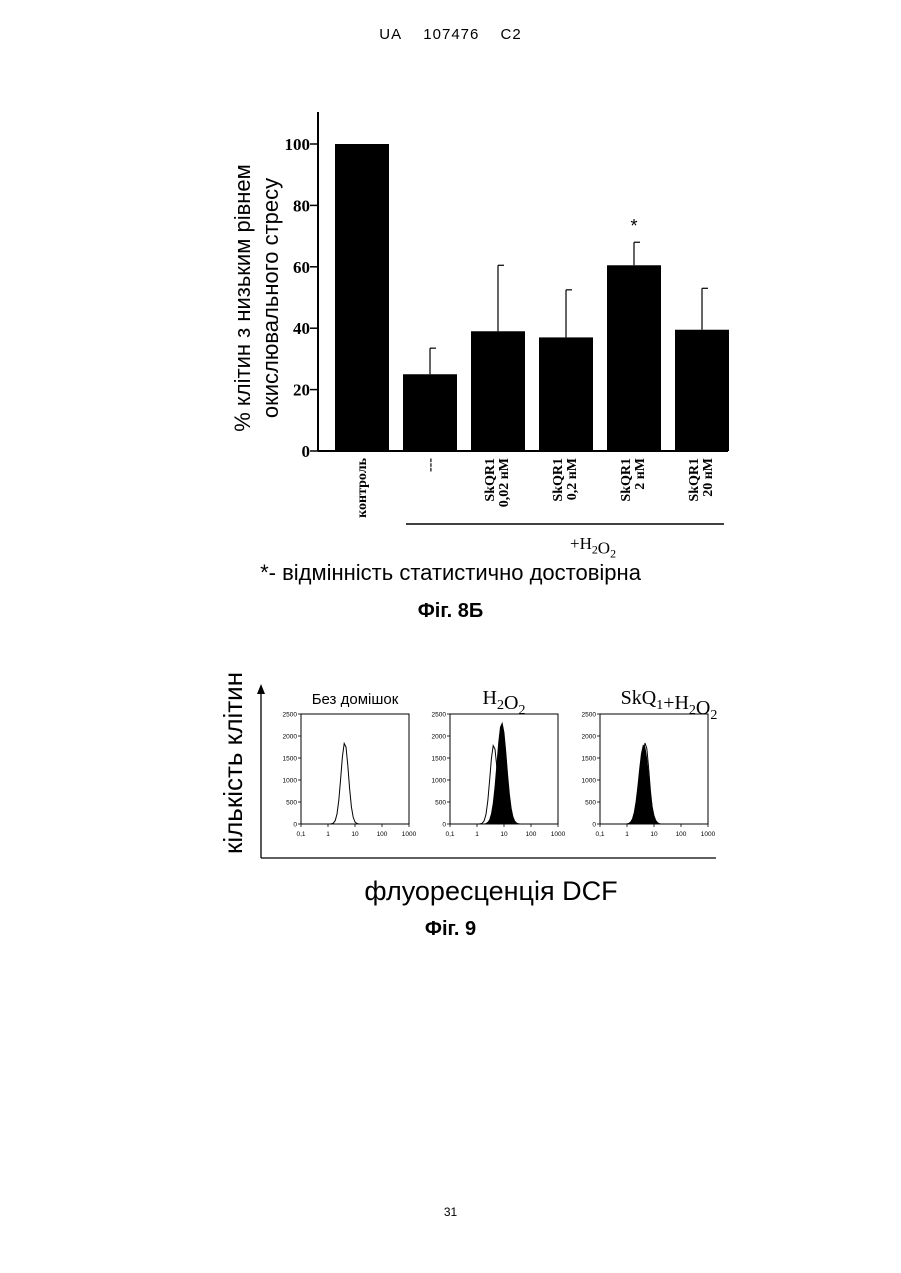 Image resolution: width=901 pixels, height=1273 pixels. What do you see at coordinates (355, 699) in the screenshot?
I see `panel-title: Без домішок` at bounding box center [355, 699].